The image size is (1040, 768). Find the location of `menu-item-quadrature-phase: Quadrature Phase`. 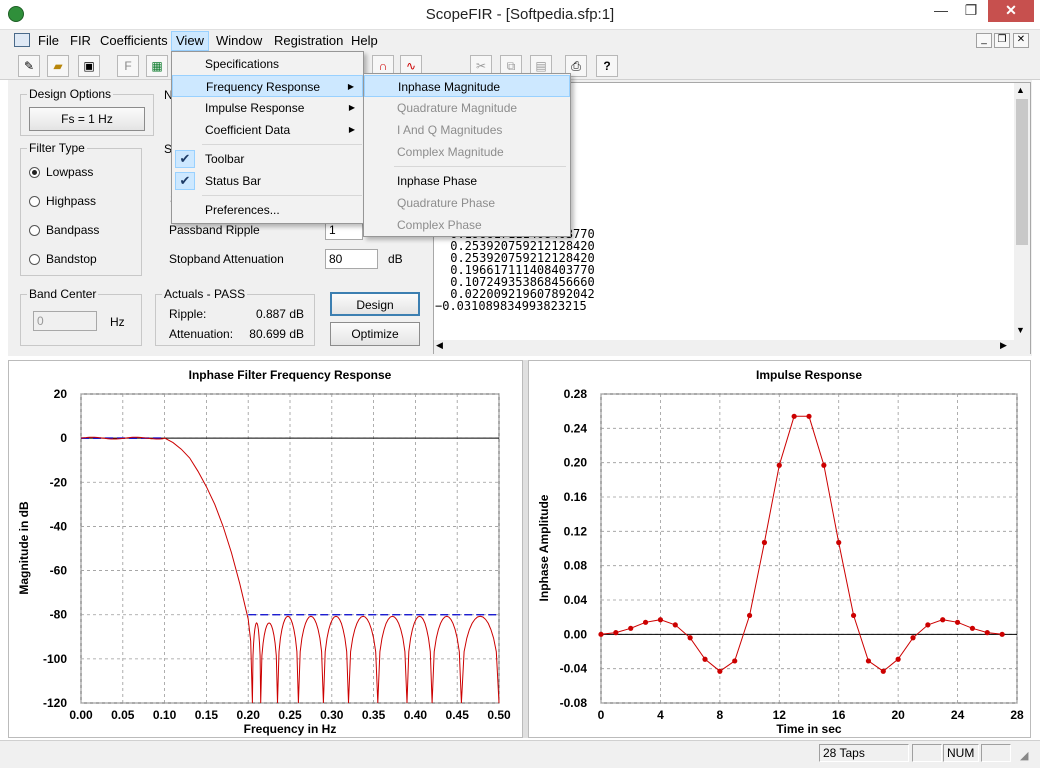

menu-item-quadrature-phase: Quadrature Phase is located at coordinates (446, 203).